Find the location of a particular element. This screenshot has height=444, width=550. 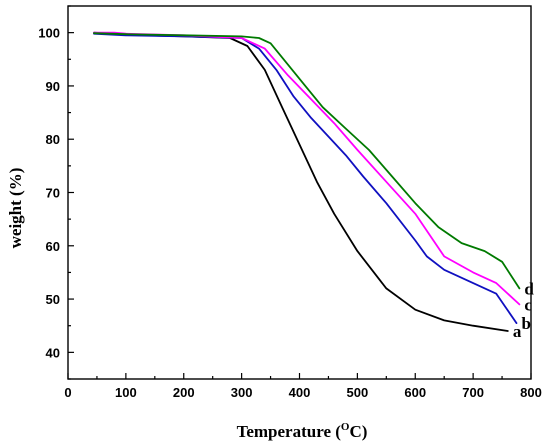

series-label-a: a is located at coordinates (517, 331).